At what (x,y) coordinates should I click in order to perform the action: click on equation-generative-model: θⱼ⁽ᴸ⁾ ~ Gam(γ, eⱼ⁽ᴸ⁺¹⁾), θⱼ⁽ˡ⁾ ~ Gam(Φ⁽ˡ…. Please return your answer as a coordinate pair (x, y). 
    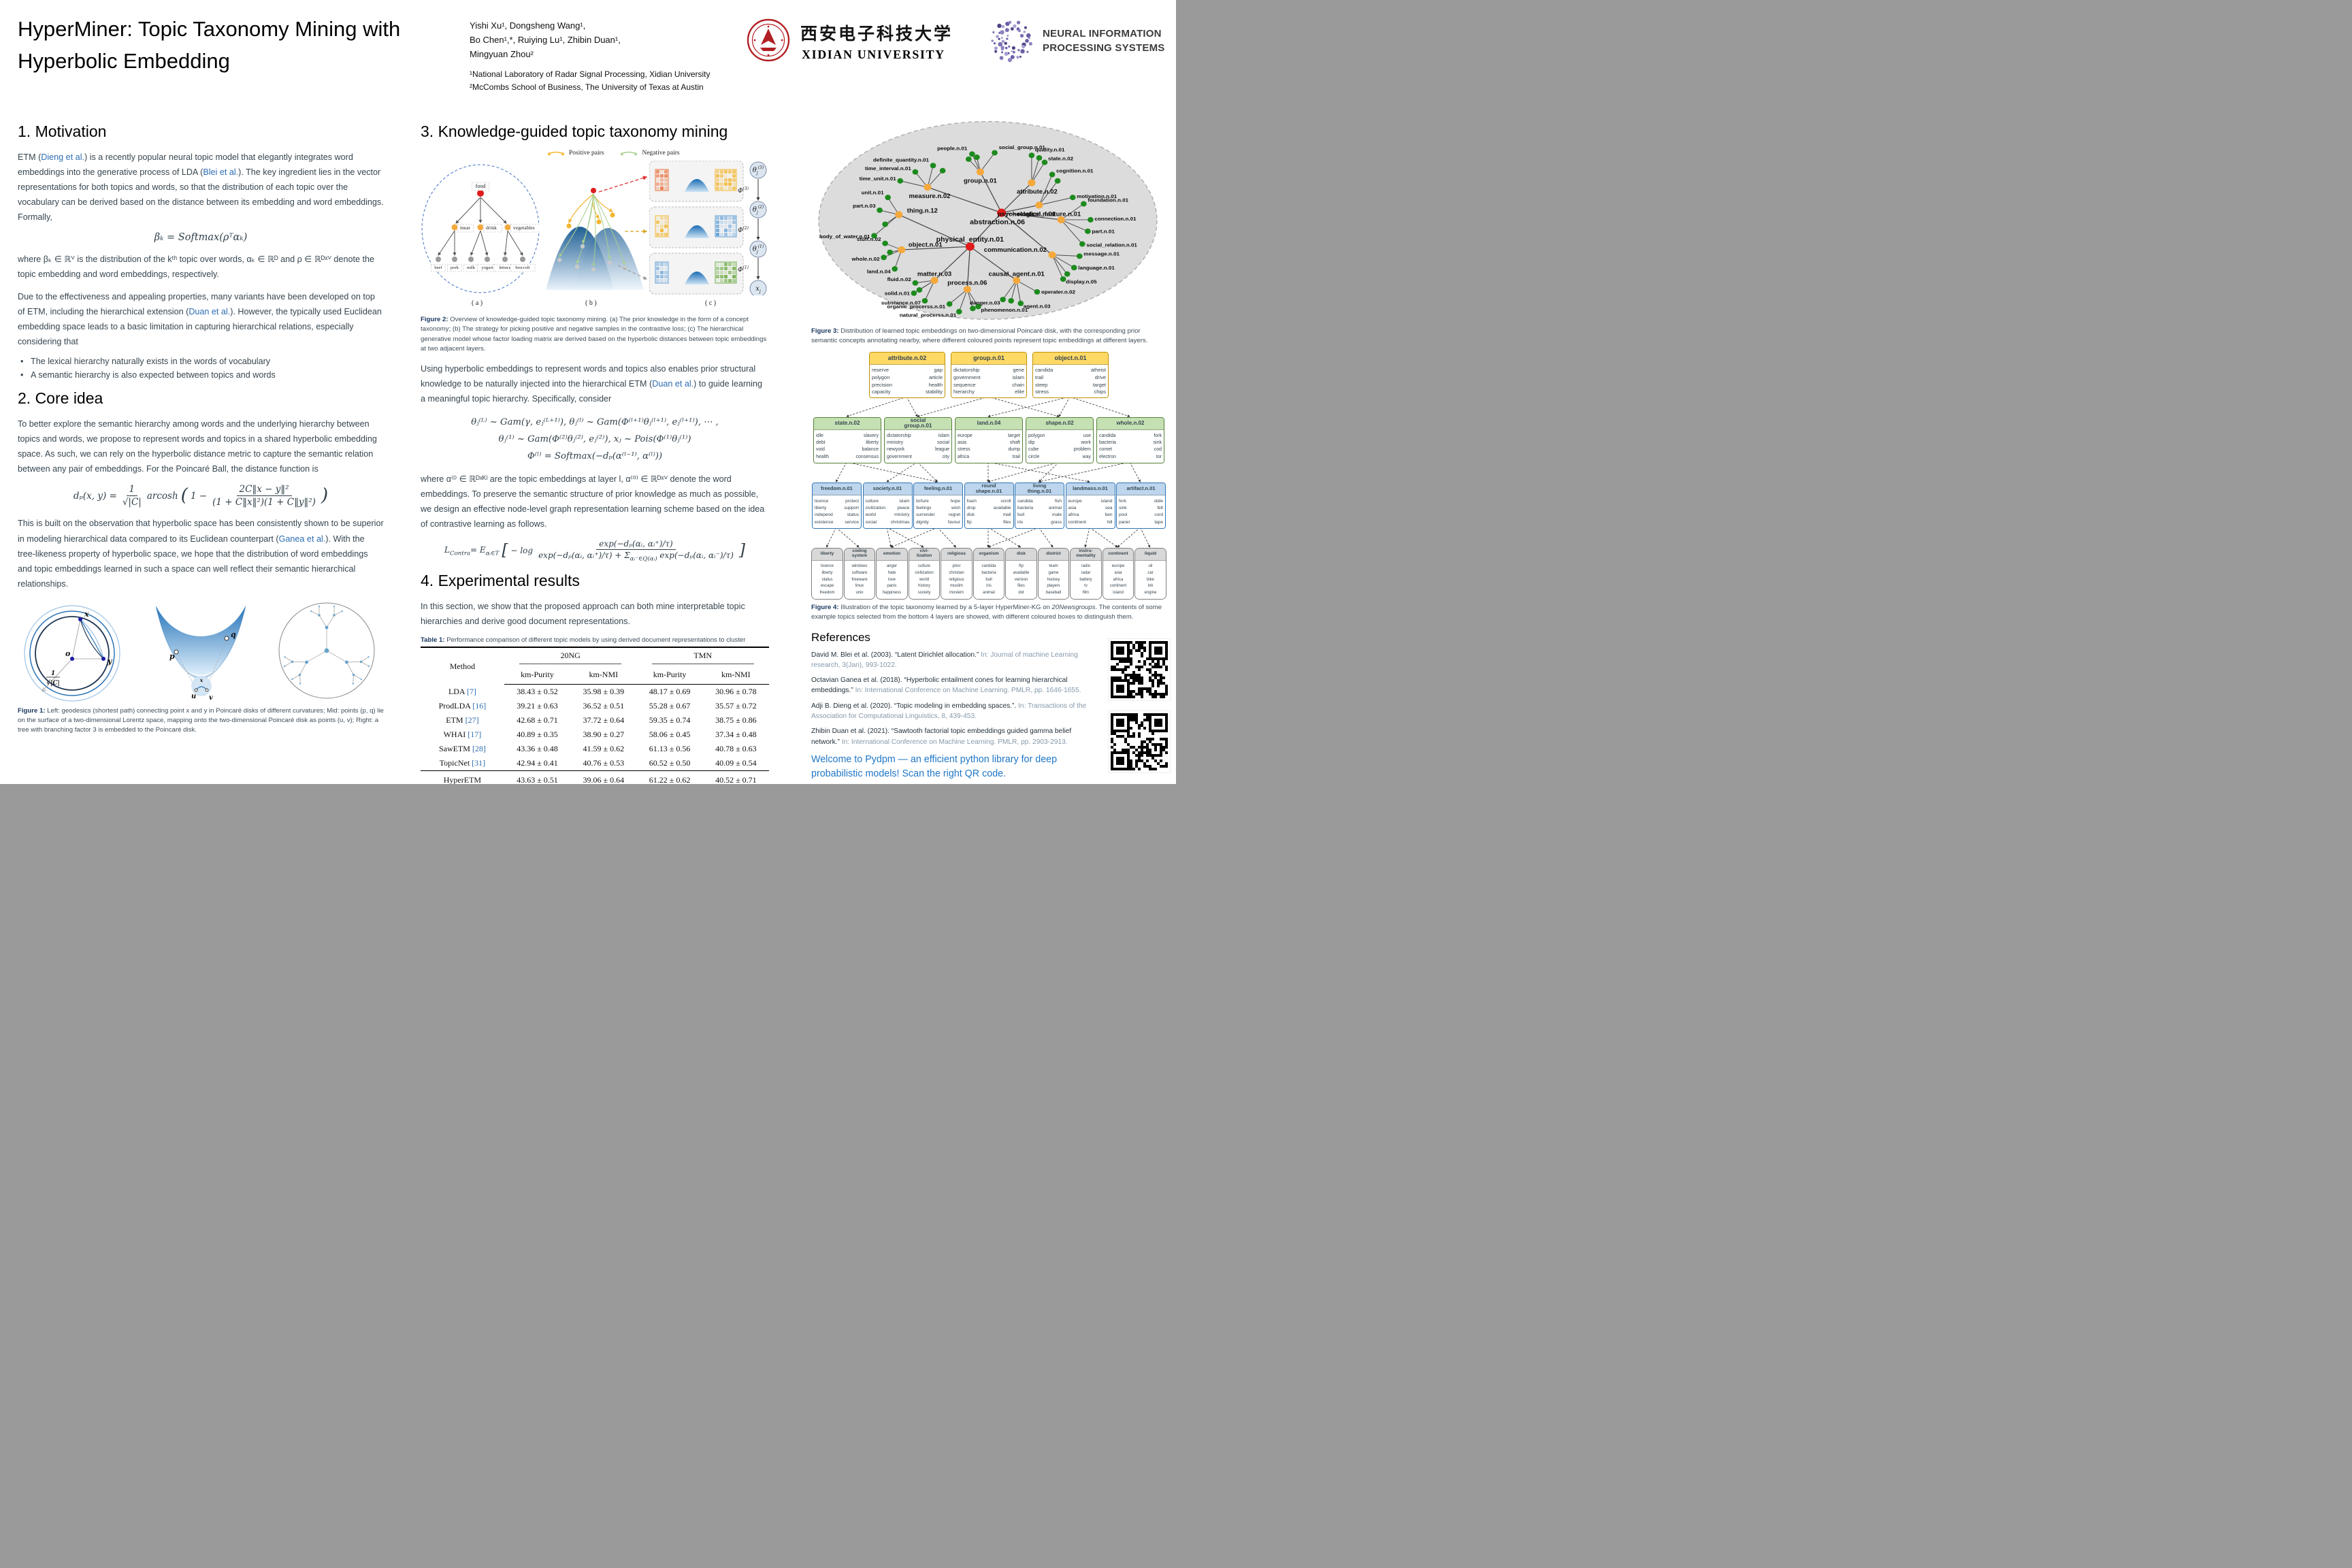
    Looking at the image, I should click on (595, 439).